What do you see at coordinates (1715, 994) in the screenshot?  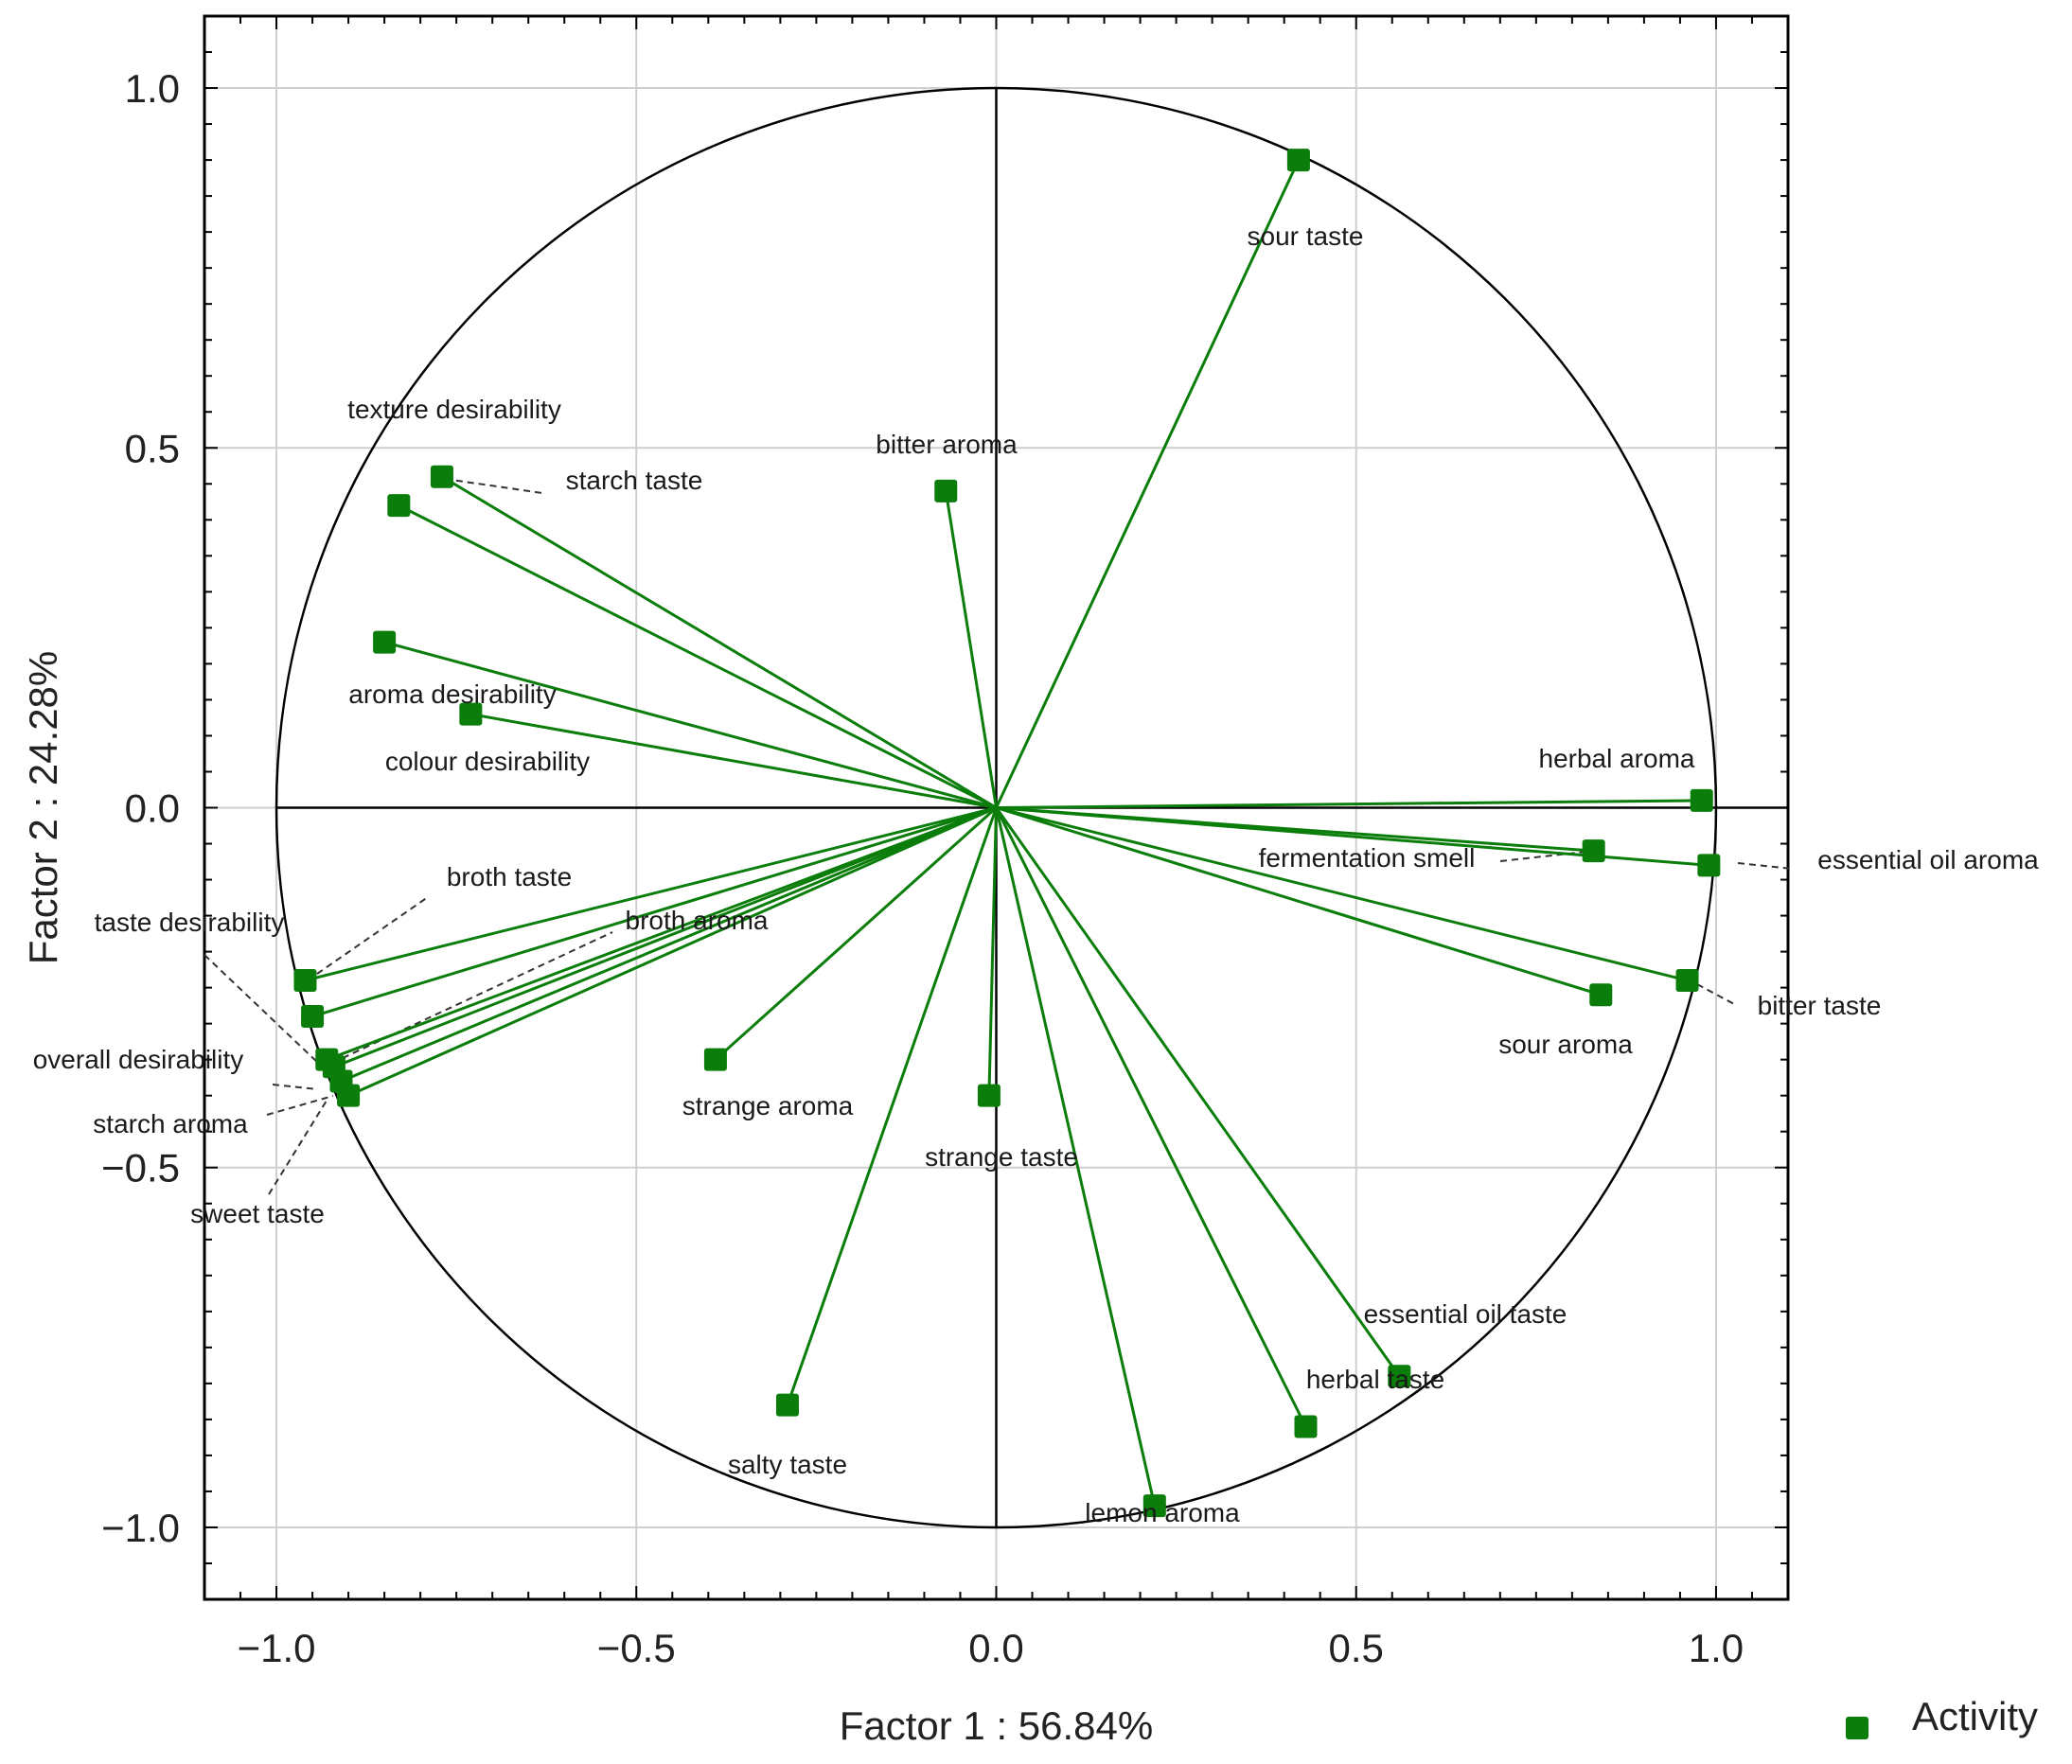 I see `leader-bitter-taste` at bounding box center [1715, 994].